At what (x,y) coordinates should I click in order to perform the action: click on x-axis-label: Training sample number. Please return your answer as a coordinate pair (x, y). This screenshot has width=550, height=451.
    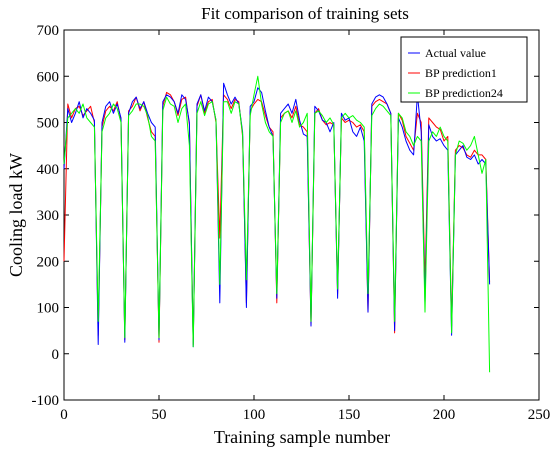
    Looking at the image, I should click on (302, 437).